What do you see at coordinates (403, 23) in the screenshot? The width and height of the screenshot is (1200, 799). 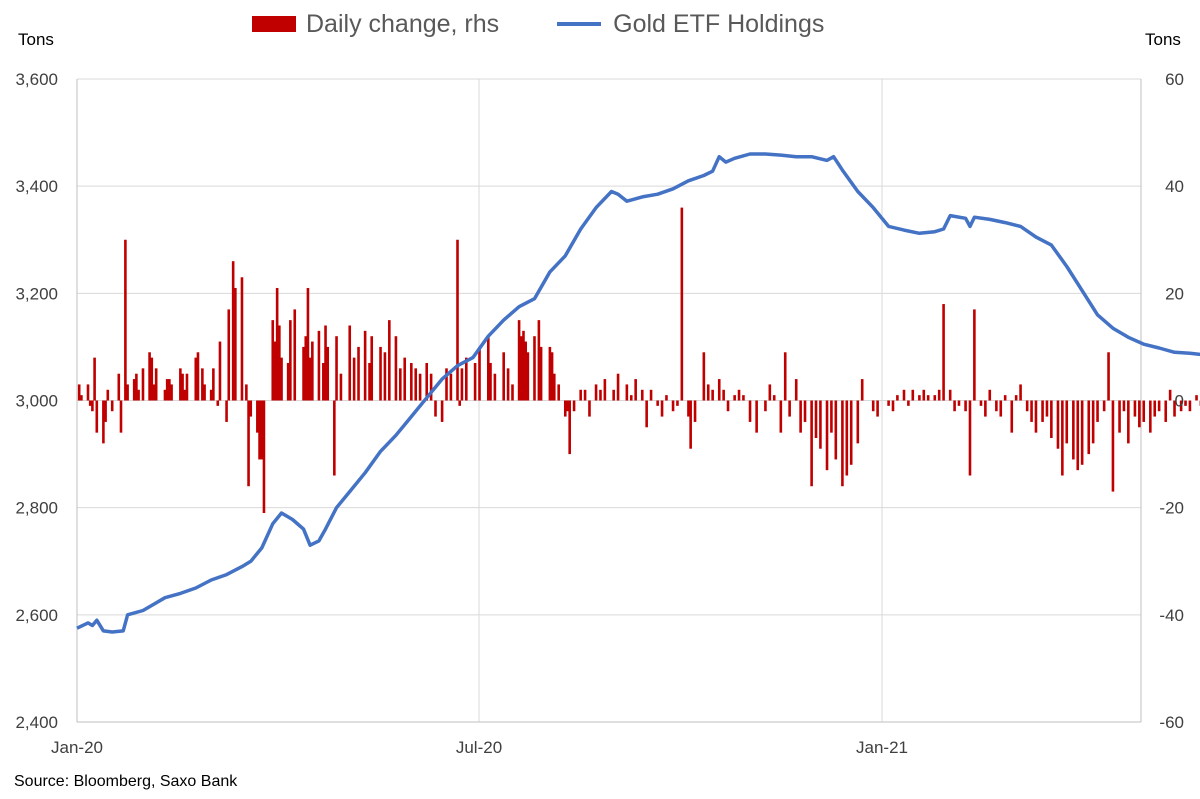 I see `legend-label-daily-change: Daily change, rhs` at bounding box center [403, 23].